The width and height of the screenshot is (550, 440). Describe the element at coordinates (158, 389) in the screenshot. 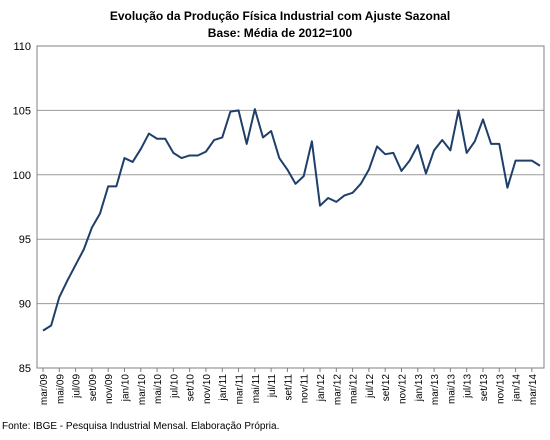

I see `x-tick-label: mai/10` at that location.